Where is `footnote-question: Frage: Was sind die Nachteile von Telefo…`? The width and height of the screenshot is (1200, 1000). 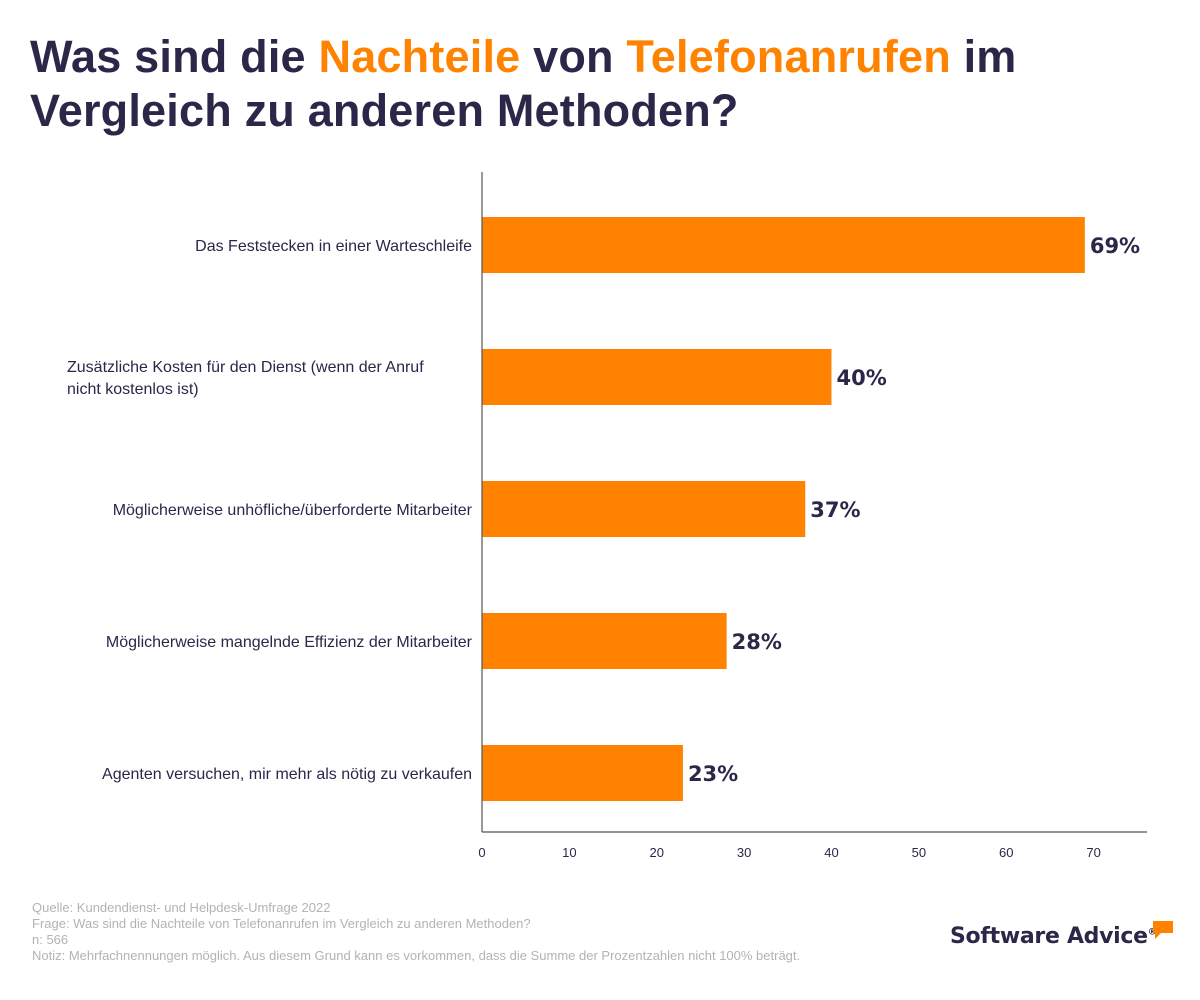 footnote-question: Frage: Was sind die Nachteile von Telefo… is located at coordinates (281, 923).